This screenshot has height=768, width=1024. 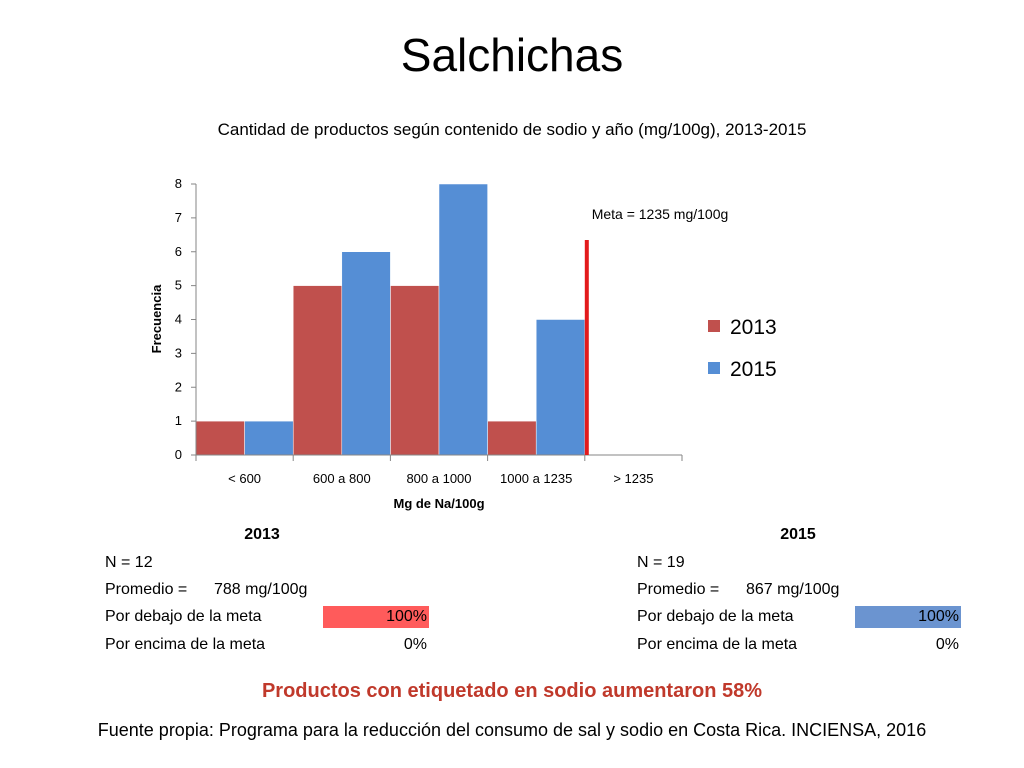 What do you see at coordinates (798, 534) in the screenshot?
I see `table-year: 2015` at bounding box center [798, 534].